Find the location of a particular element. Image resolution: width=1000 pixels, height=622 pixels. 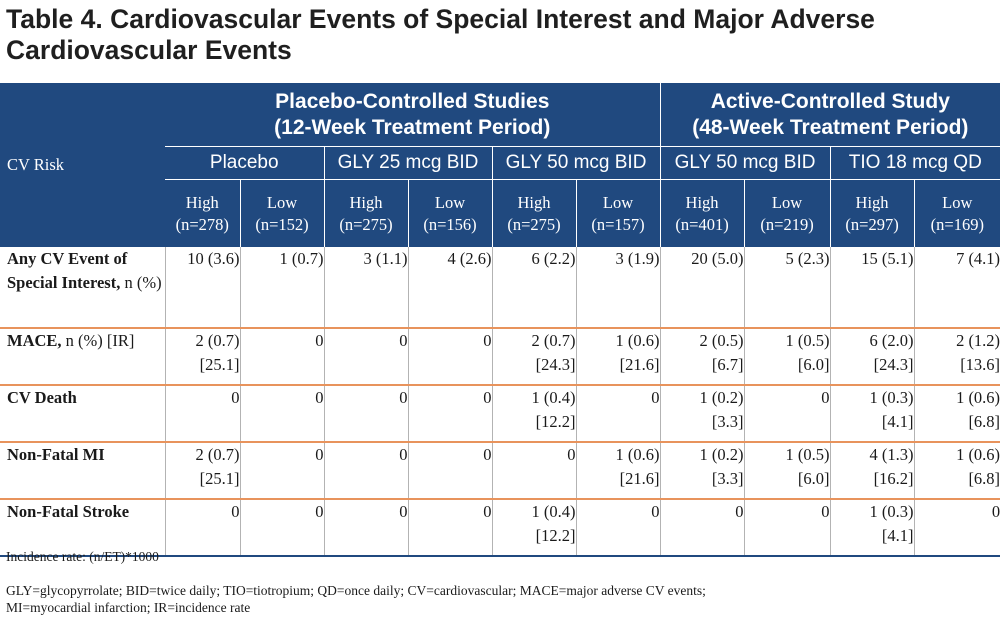

treatment-header: GLY 25 mcg BID is located at coordinates (408, 163).